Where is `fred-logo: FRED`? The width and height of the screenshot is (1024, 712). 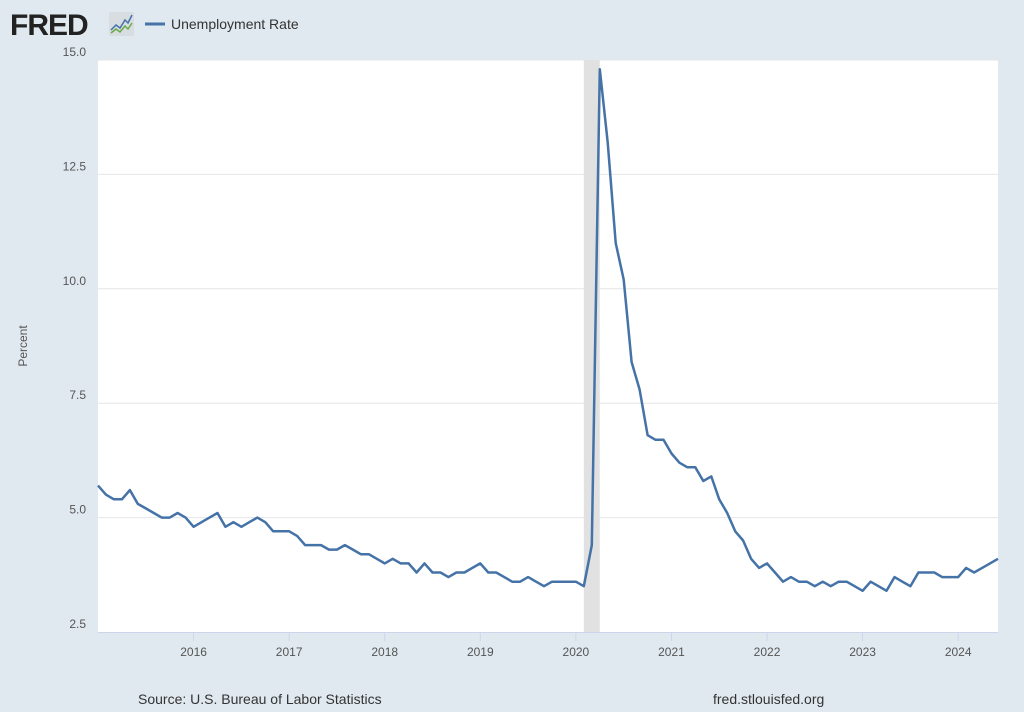
fred-logo: FRED is located at coordinates (72, 25).